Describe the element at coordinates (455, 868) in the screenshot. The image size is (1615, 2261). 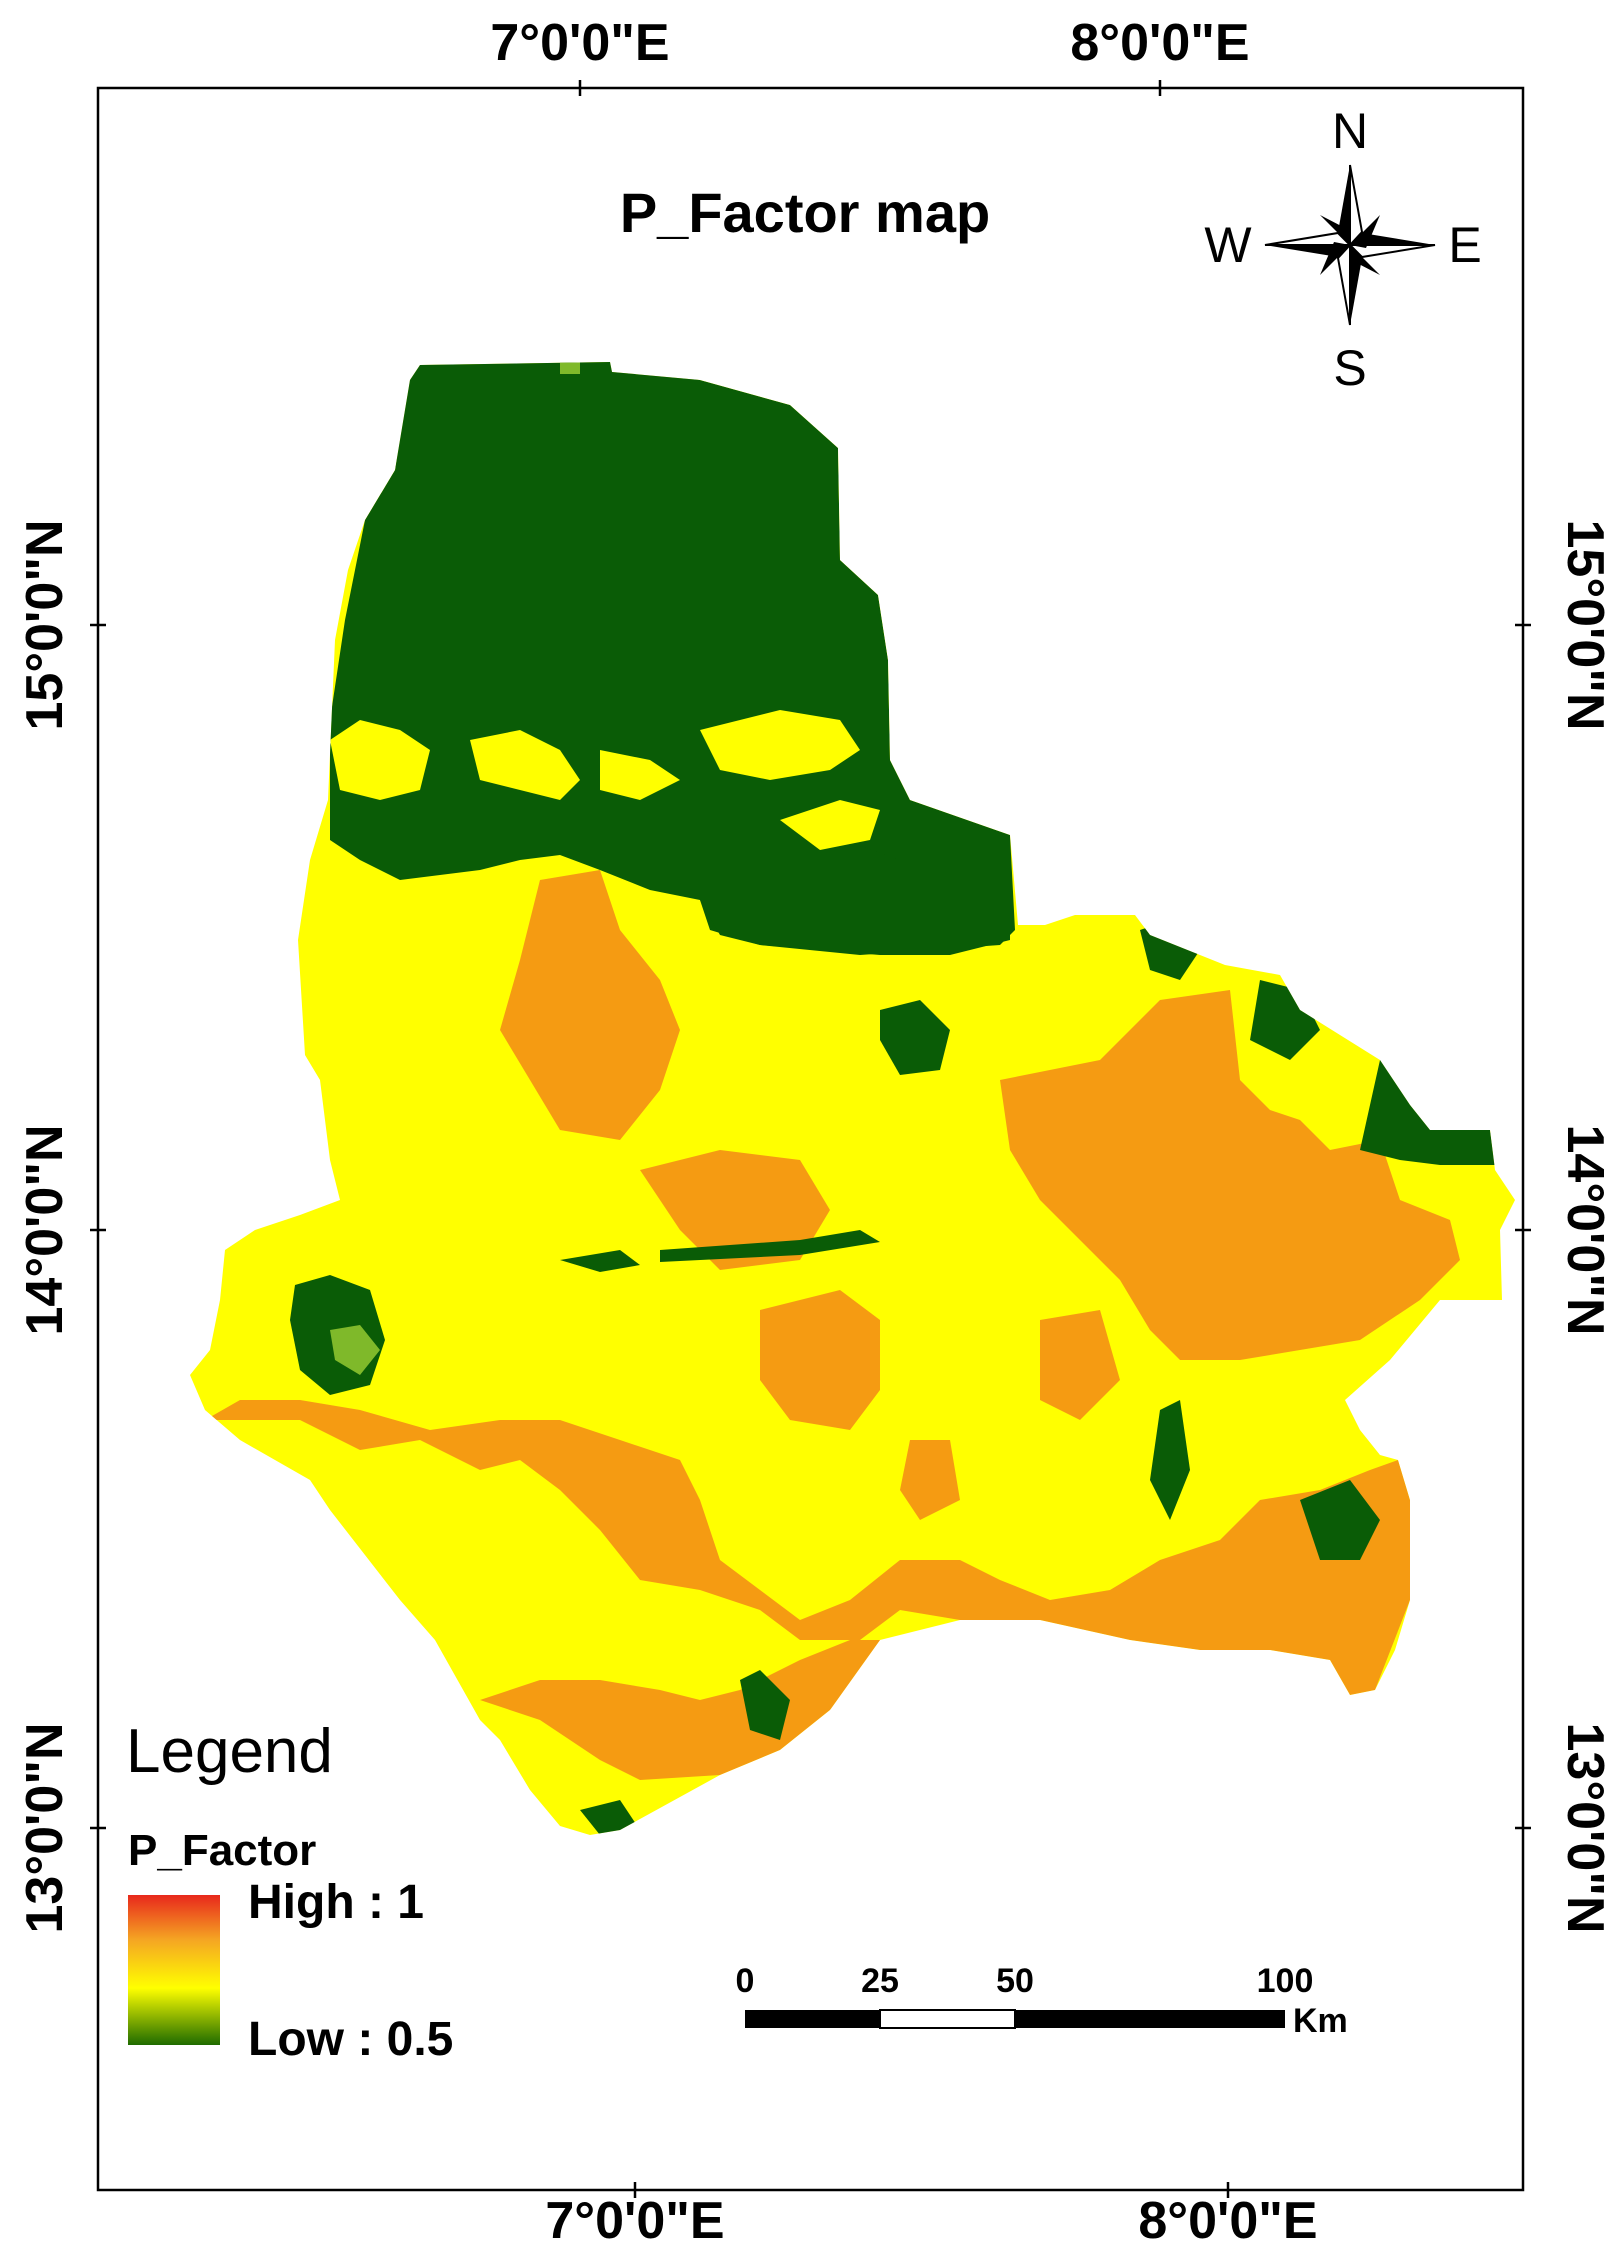
I see `medium-low-zones` at that location.